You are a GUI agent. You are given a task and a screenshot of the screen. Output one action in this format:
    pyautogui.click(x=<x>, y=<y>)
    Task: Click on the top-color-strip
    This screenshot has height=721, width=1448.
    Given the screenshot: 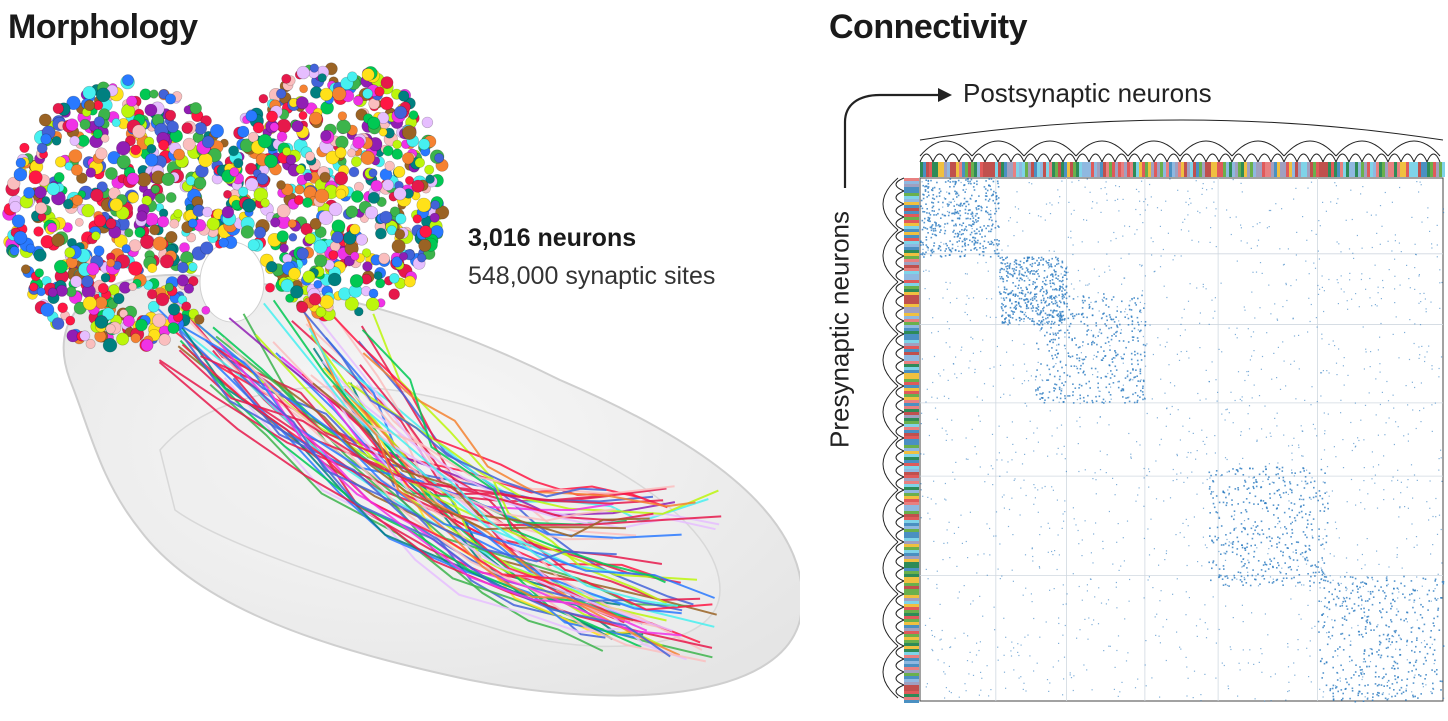 What is the action you would take?
    pyautogui.click(x=1182, y=169)
    